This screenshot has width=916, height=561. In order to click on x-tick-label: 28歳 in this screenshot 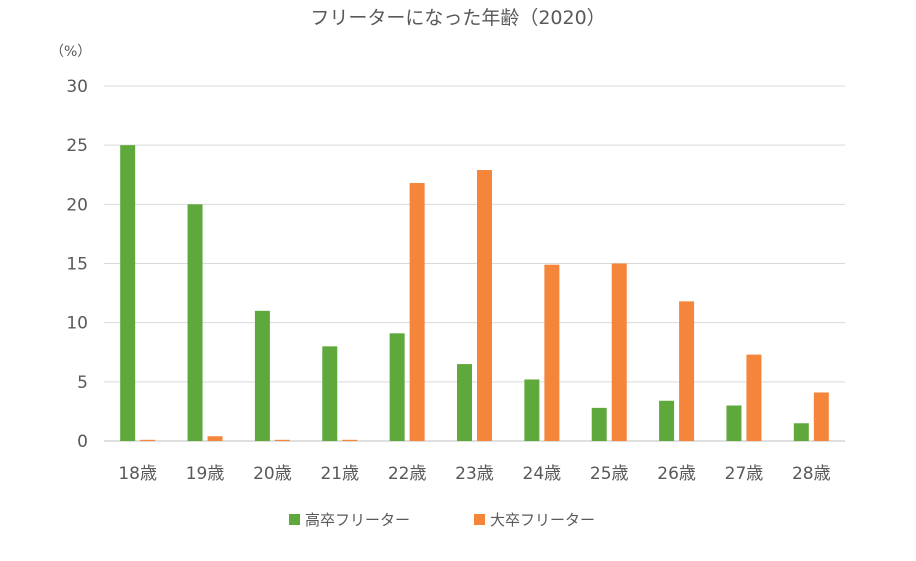, I will do `click(811, 474)`.